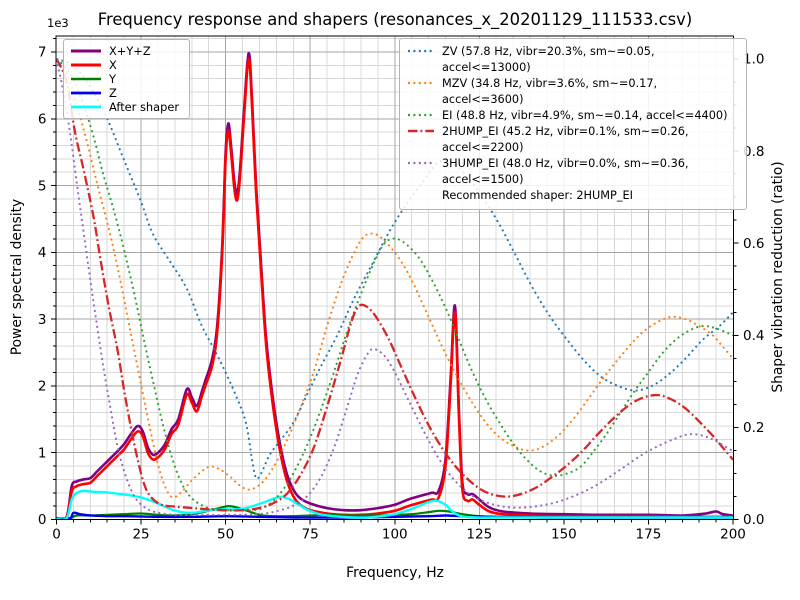  Describe the element at coordinates (86, 65) in the screenshot. I see `legend-line-swatch-x` at that location.